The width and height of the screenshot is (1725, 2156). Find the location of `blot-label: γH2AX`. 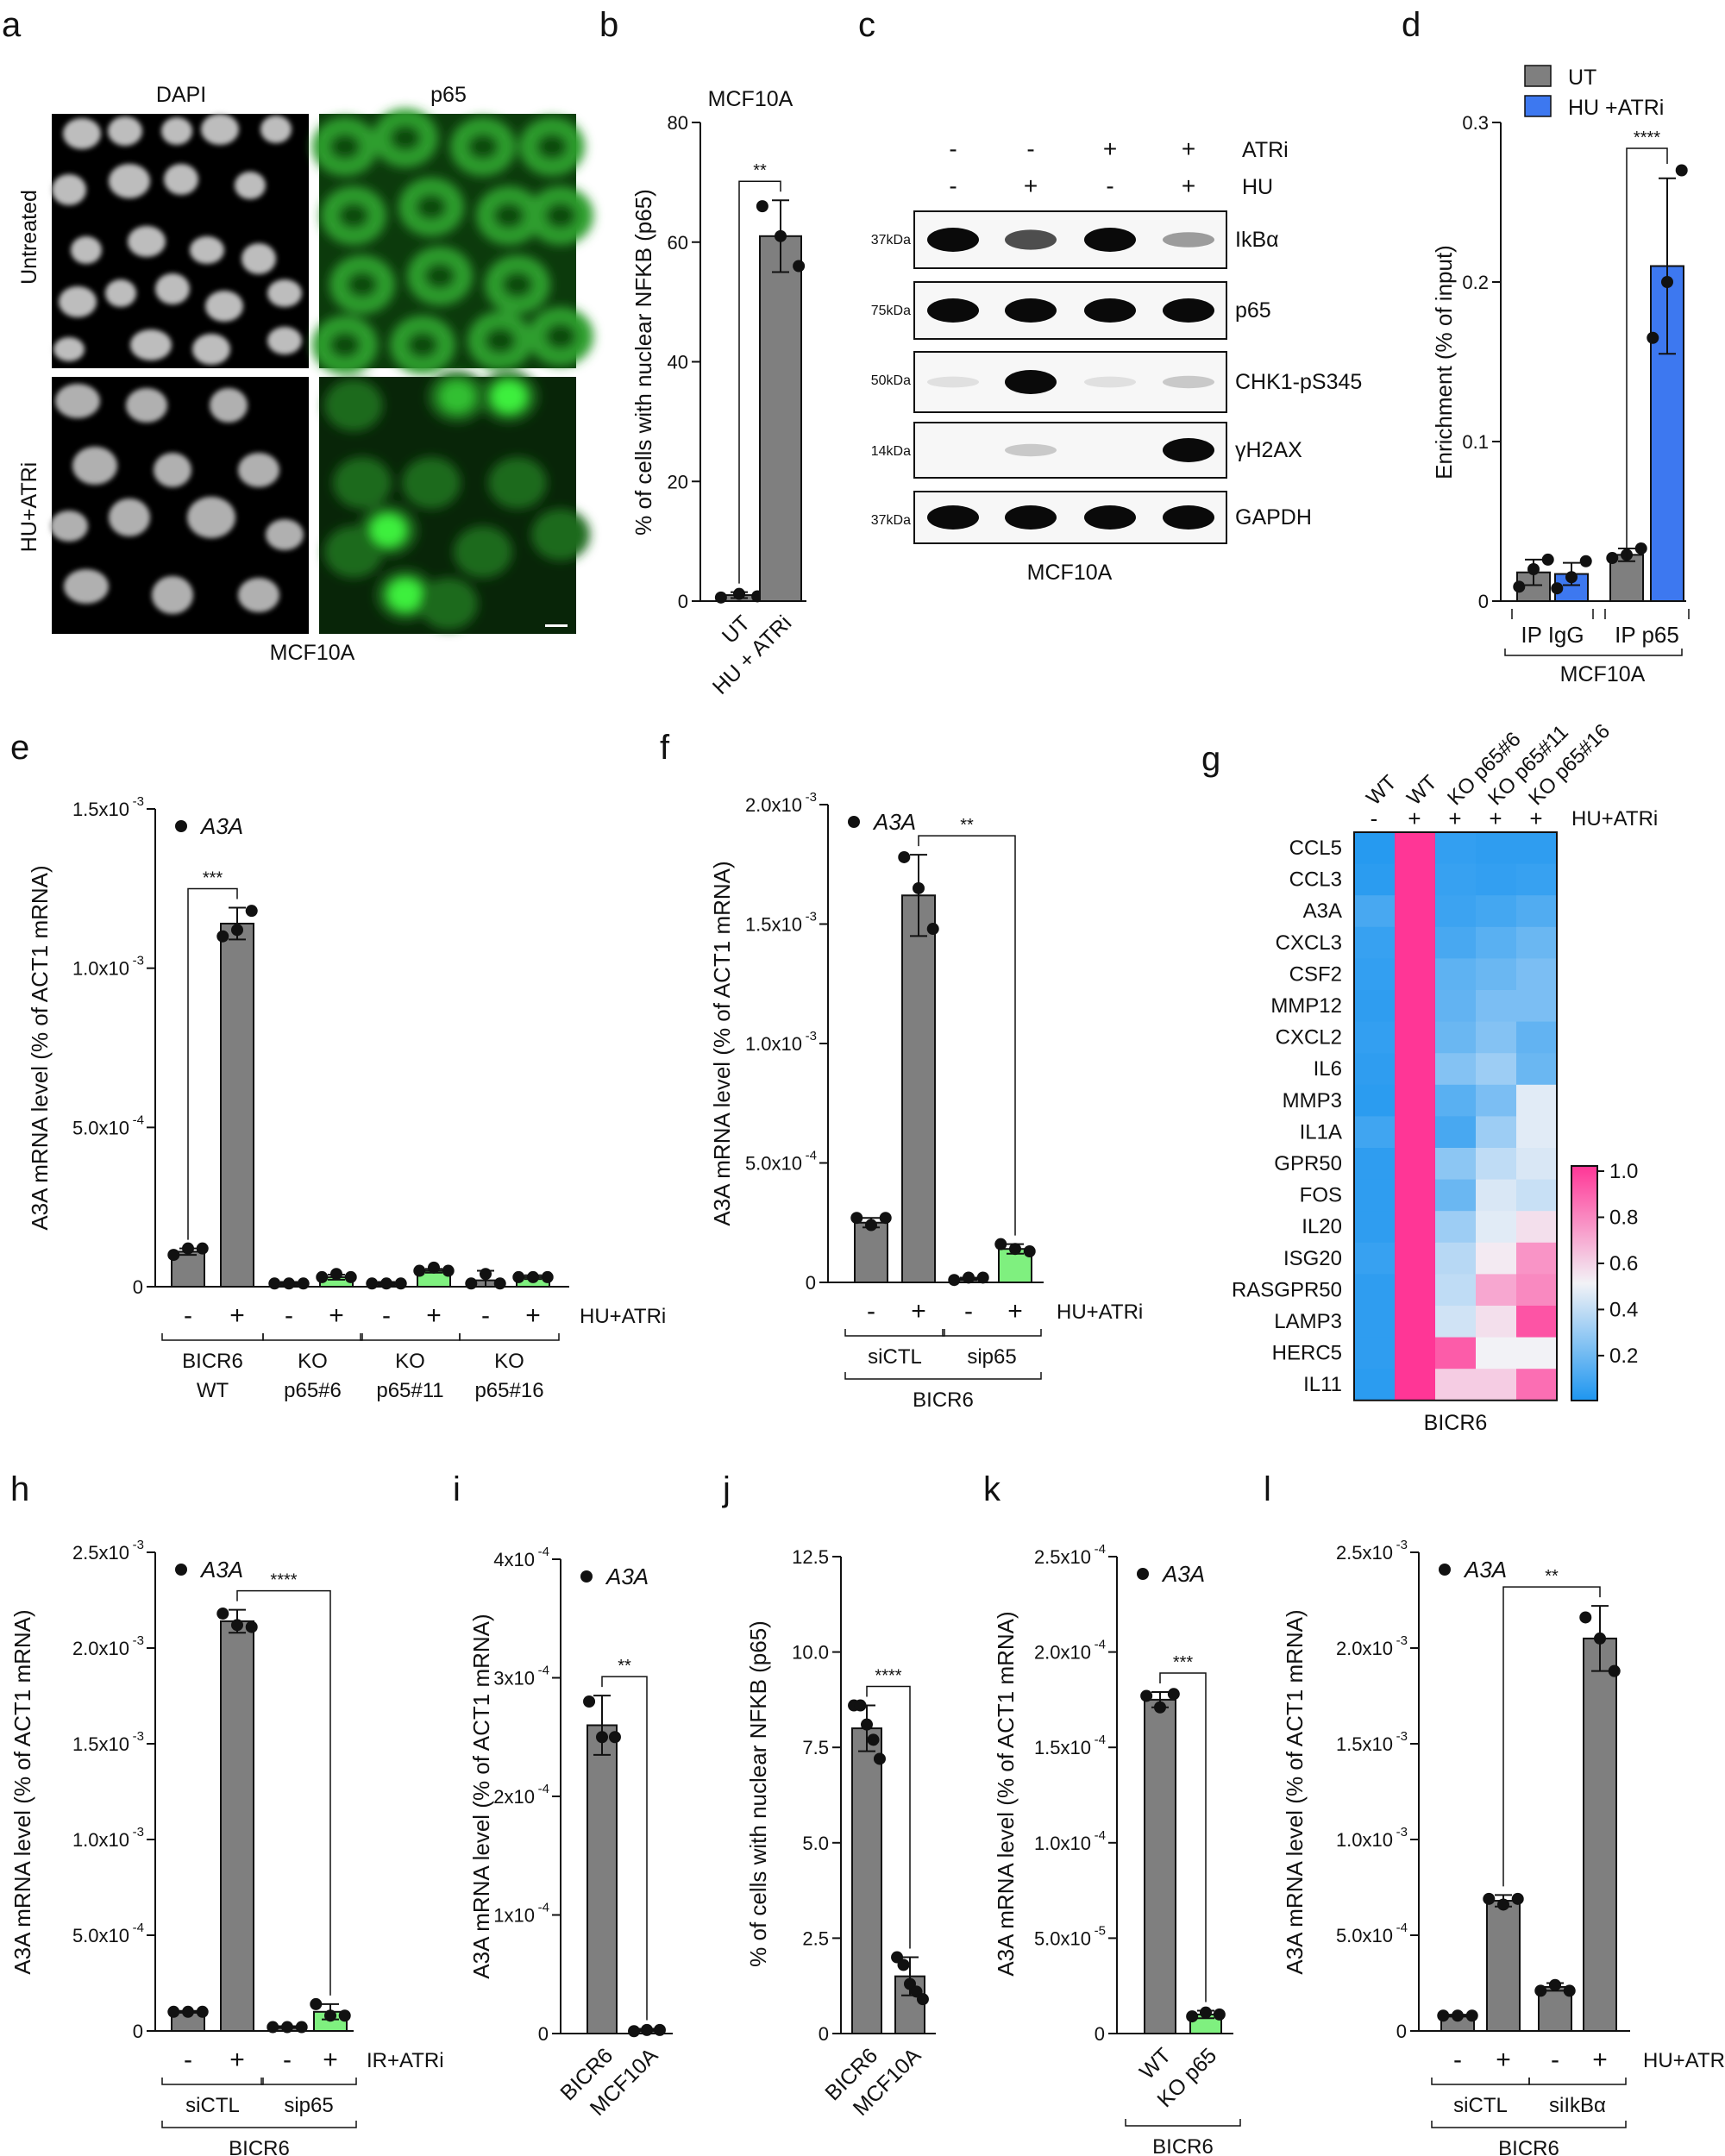

blot-label: γH2AX is located at coordinates (1269, 450).